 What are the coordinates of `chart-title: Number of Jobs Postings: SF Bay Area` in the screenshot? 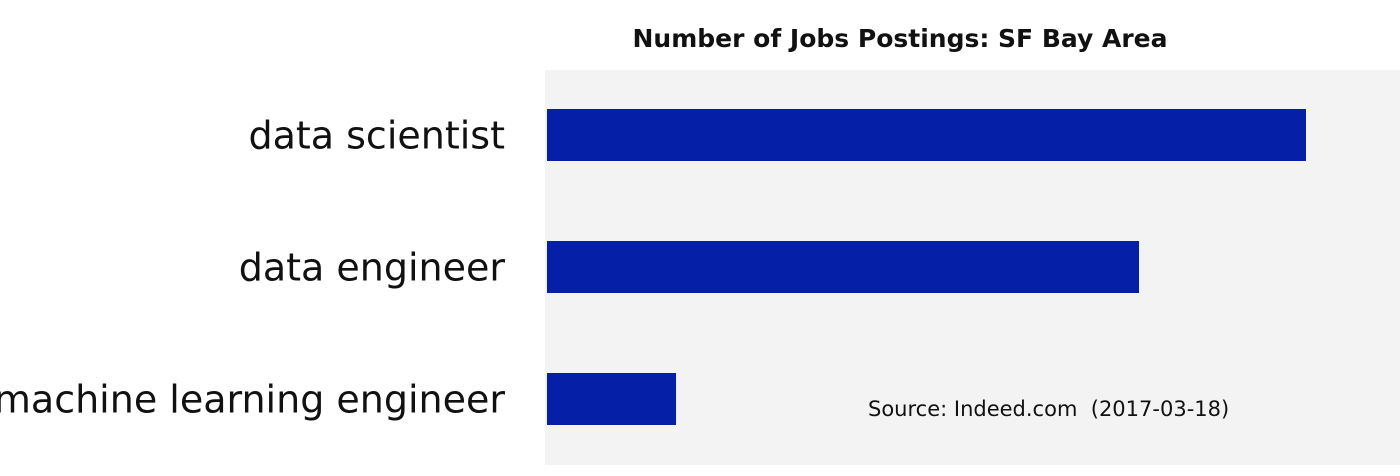 It's located at (900, 38).